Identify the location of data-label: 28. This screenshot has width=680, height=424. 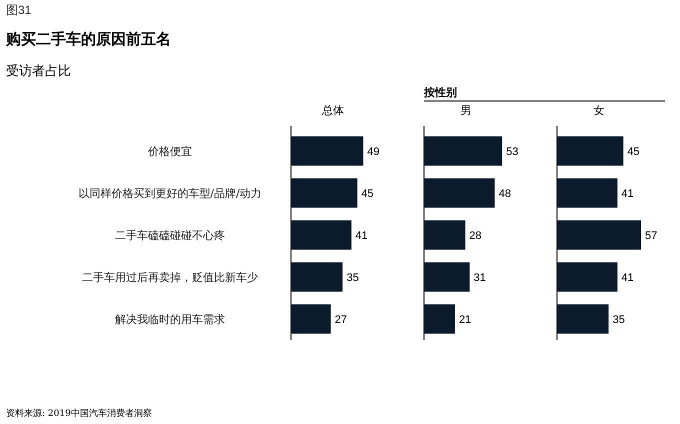
(475, 236).